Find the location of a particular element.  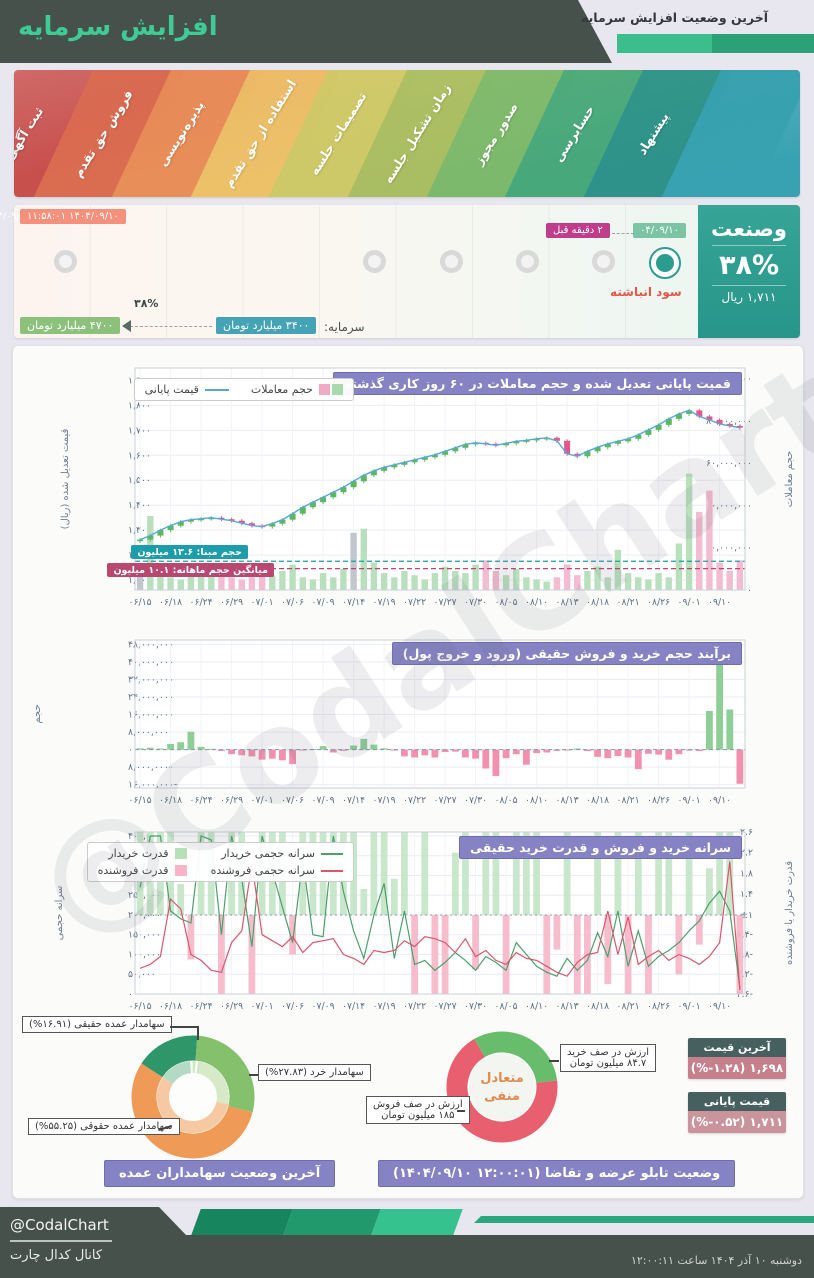

line-swatch is located at coordinates (332, 853).